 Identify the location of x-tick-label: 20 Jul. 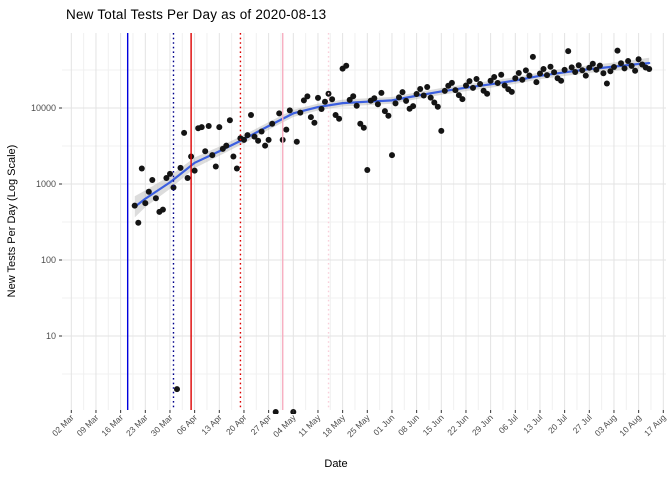
(557, 423).